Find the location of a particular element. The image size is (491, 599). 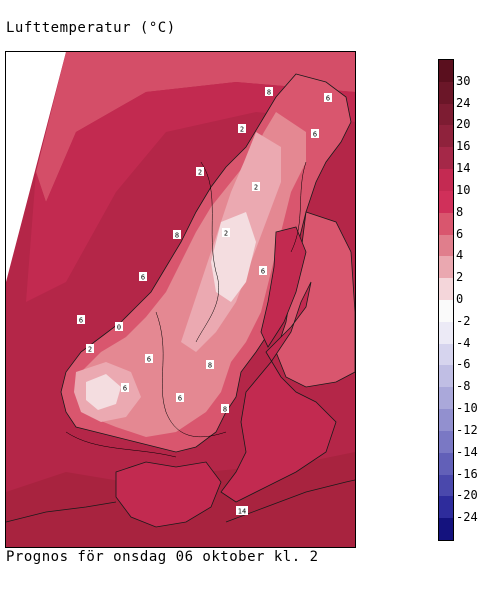

isotherm-label: 14 is located at coordinates (242, 512).